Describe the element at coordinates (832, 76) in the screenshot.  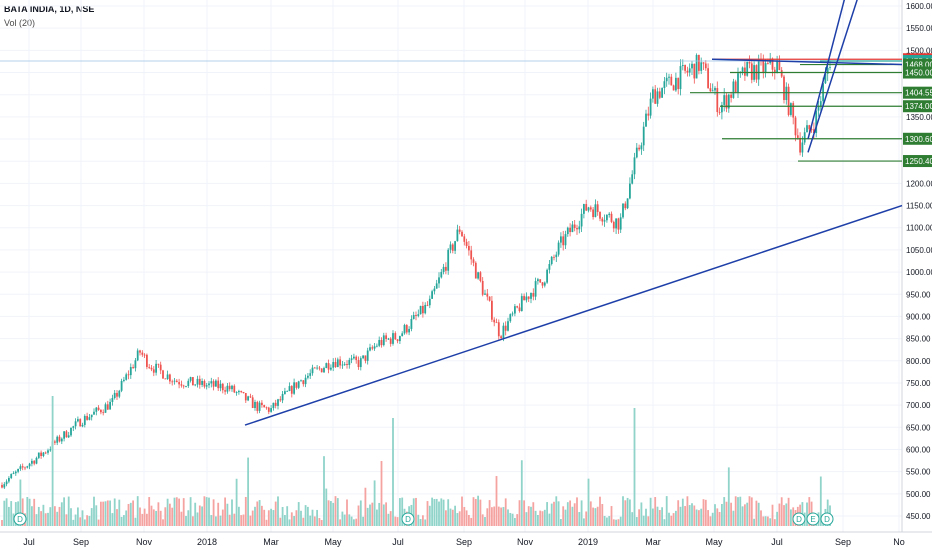
I see `trendline` at that location.